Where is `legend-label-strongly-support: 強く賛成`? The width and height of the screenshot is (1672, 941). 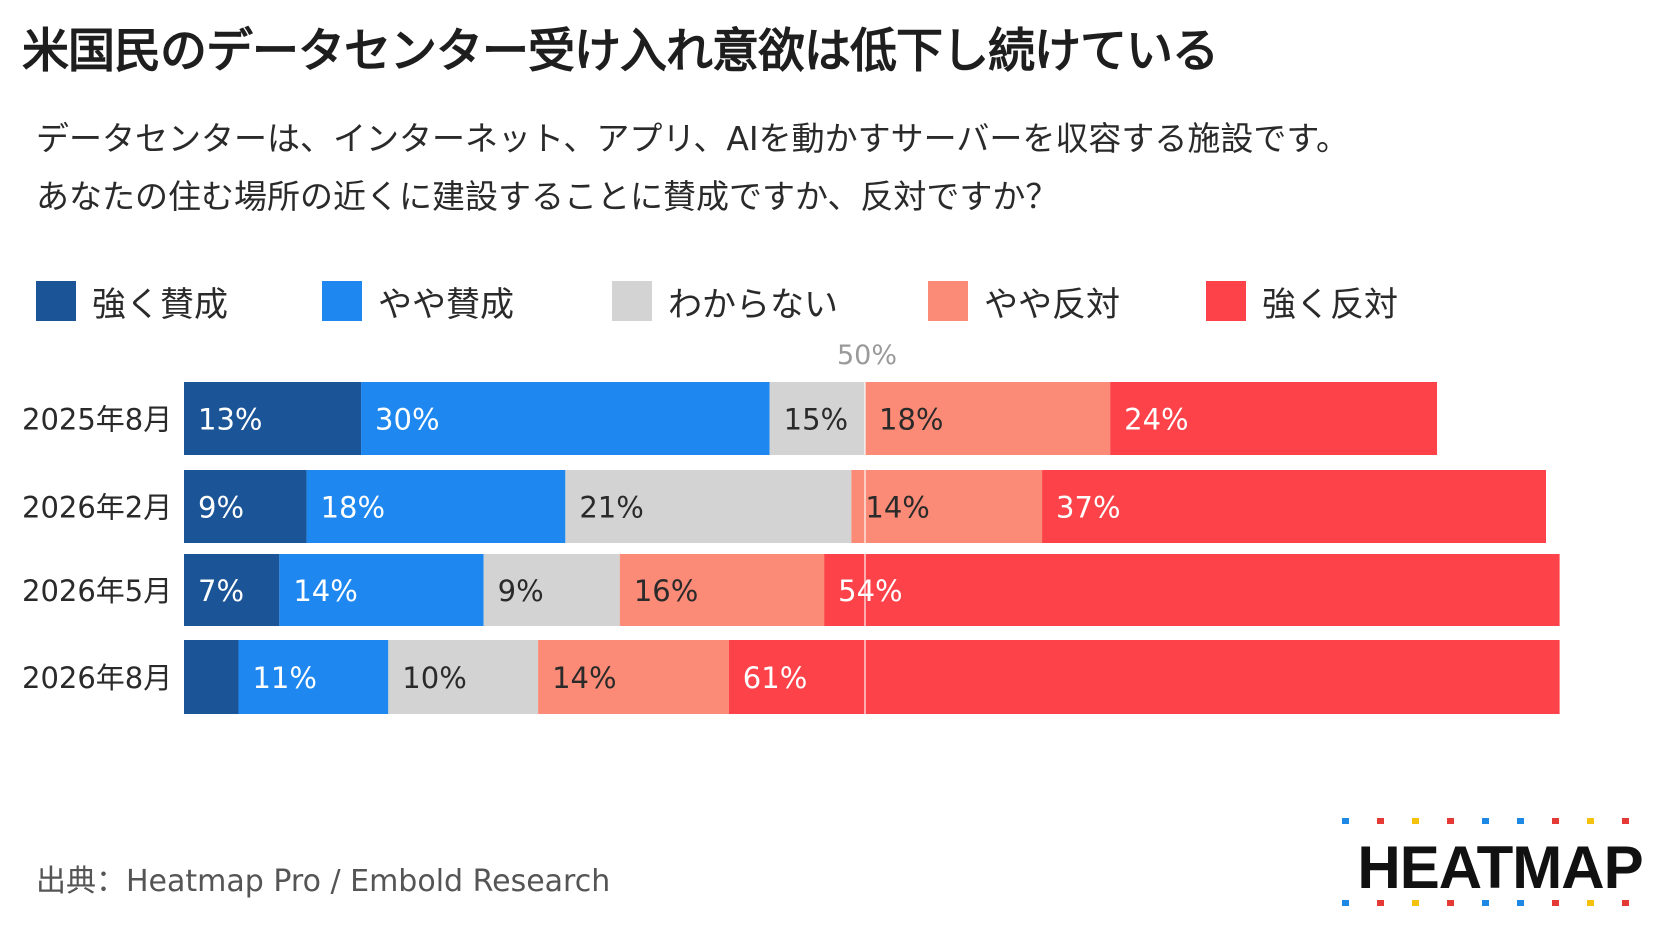
legend-label-strongly-support: 強く賛成 is located at coordinates (160, 304).